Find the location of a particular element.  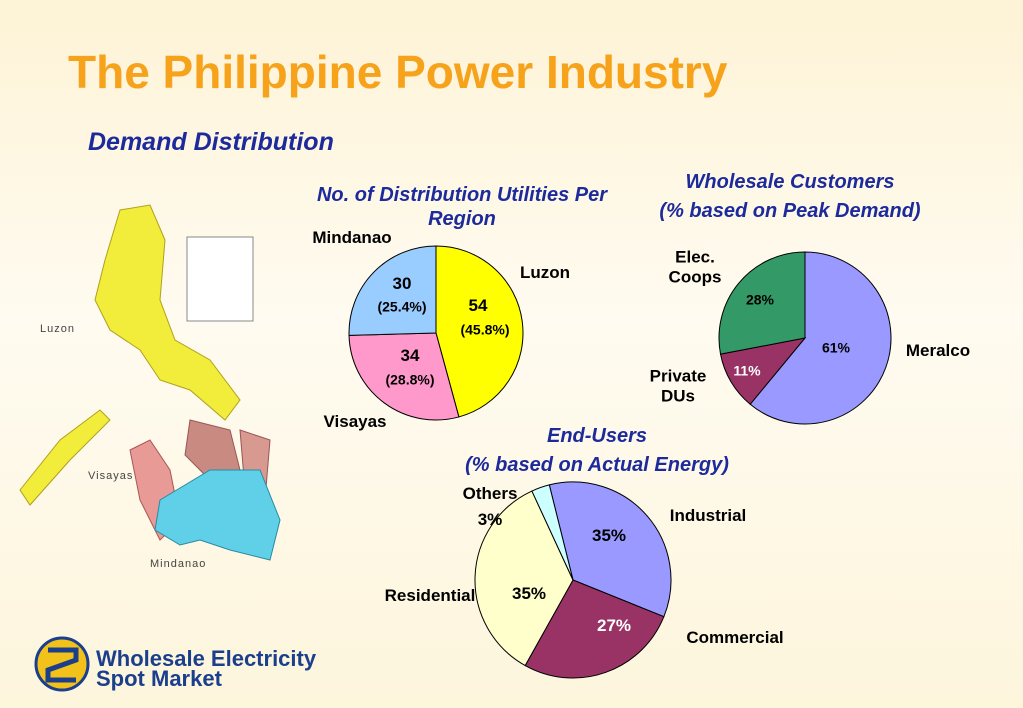

slice-label: Mindanao is located at coordinates (352, 237).